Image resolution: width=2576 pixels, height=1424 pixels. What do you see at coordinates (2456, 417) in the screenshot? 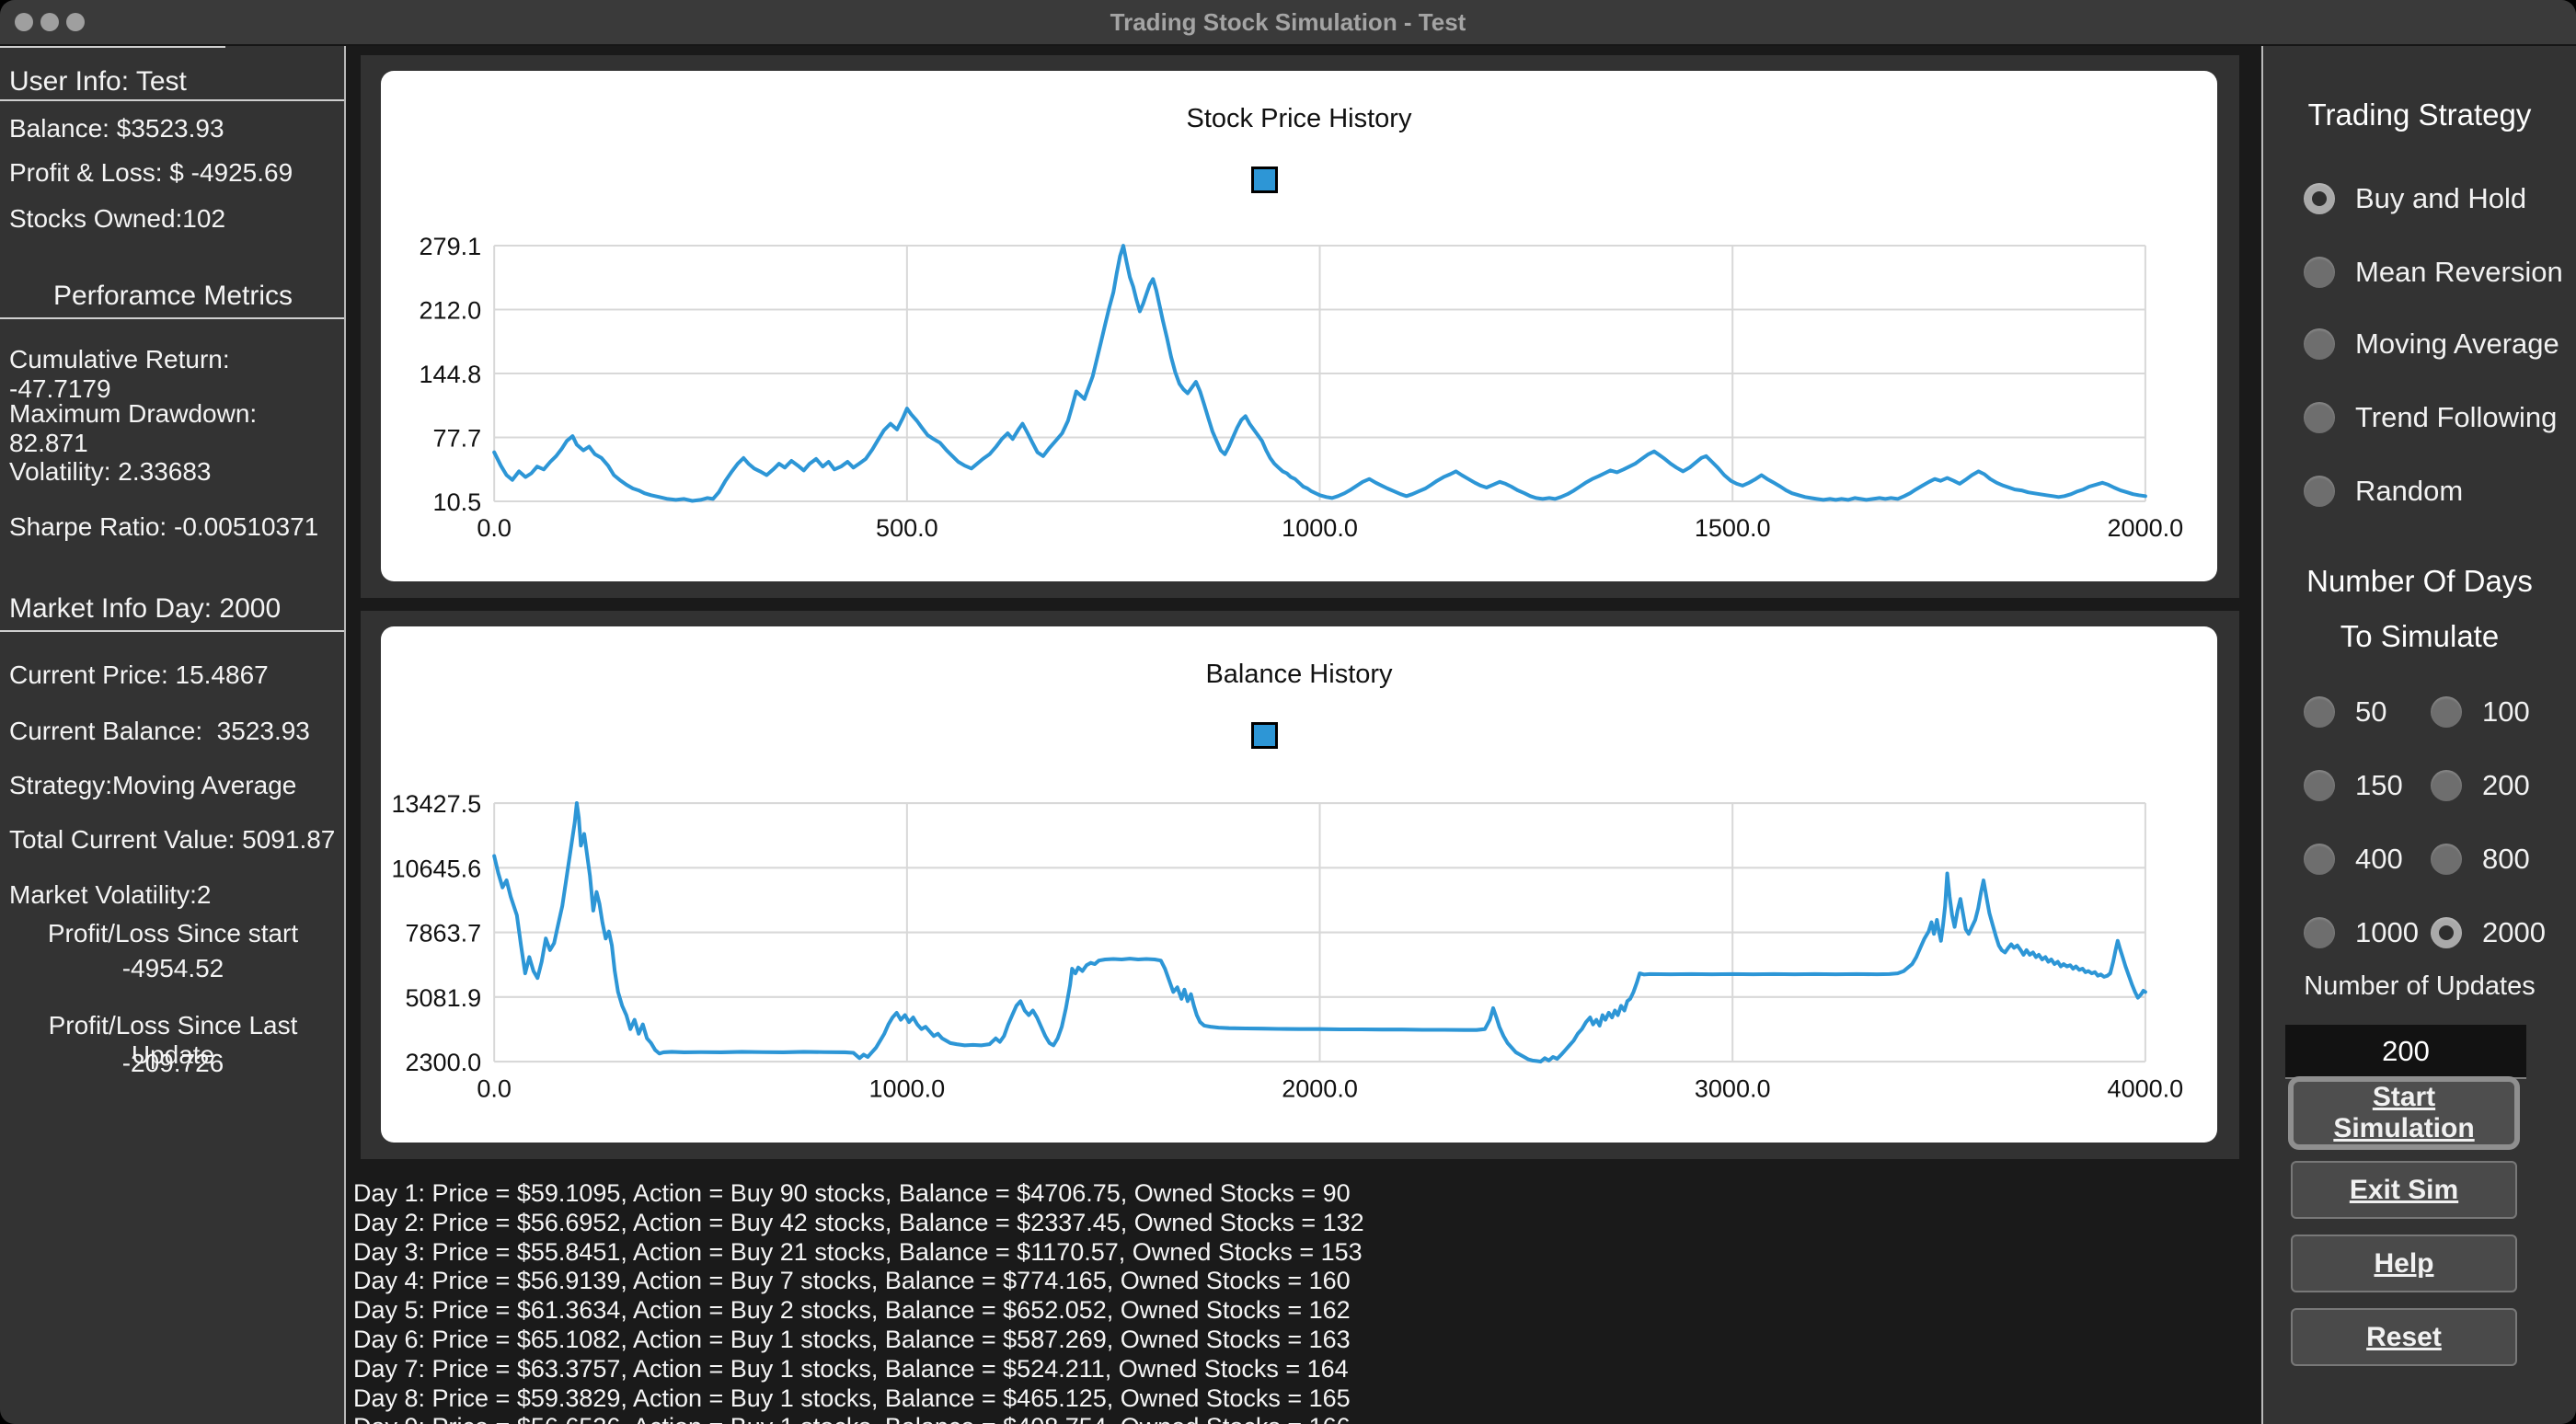
I see `strategy-option-label: Trend Following` at bounding box center [2456, 417].